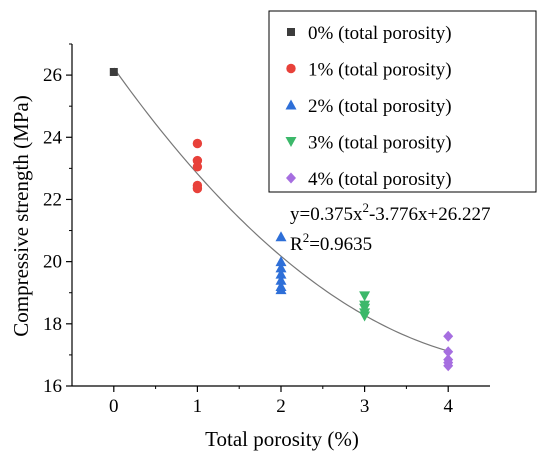  Describe the element at coordinates (326, 214) in the screenshot. I see `fit-equation-lead: y=0.375x` at that location.